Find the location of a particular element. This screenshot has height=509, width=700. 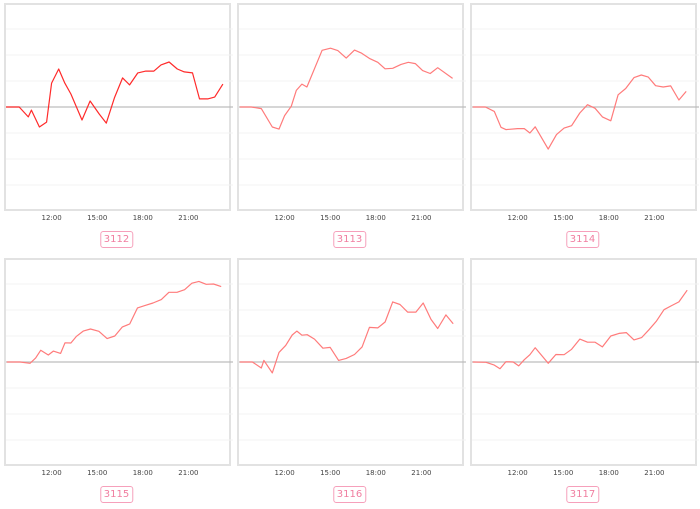

chart-title-badge: 3113 is located at coordinates (349, 239).